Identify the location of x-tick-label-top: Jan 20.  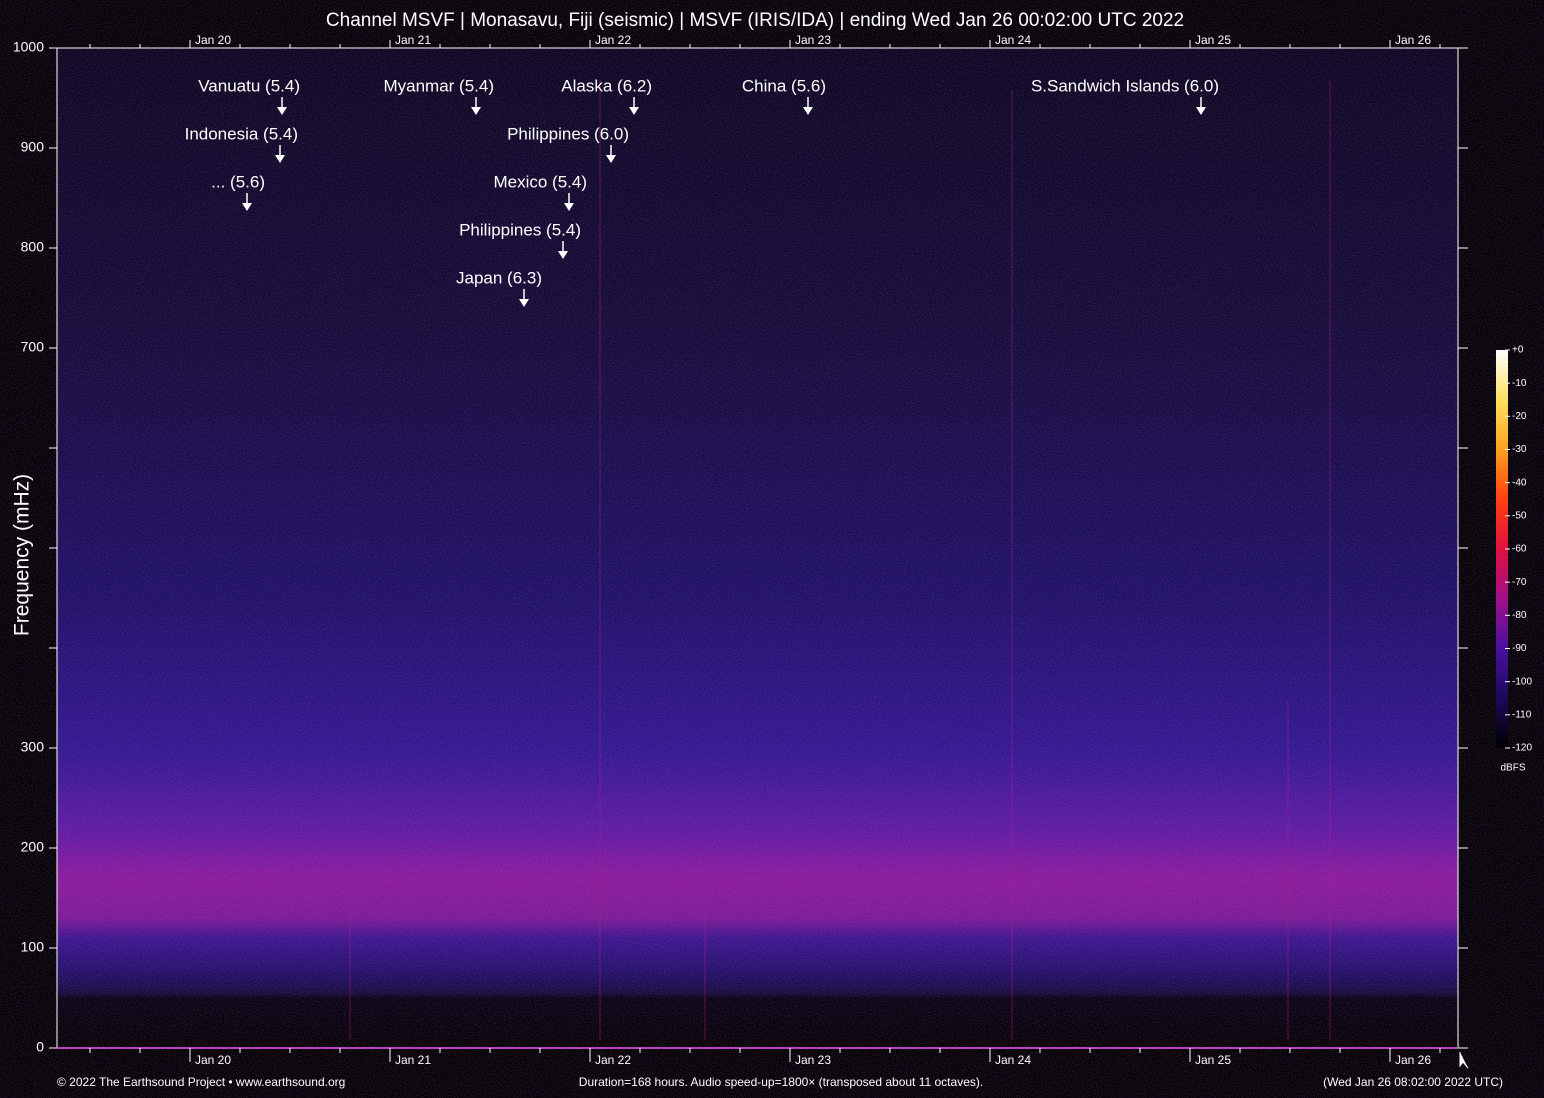
(213, 40).